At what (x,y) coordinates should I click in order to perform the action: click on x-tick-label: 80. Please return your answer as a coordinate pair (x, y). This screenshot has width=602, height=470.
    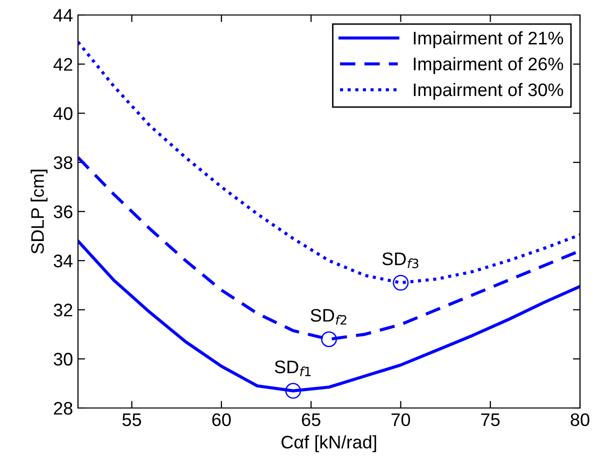
    Looking at the image, I should click on (580, 419).